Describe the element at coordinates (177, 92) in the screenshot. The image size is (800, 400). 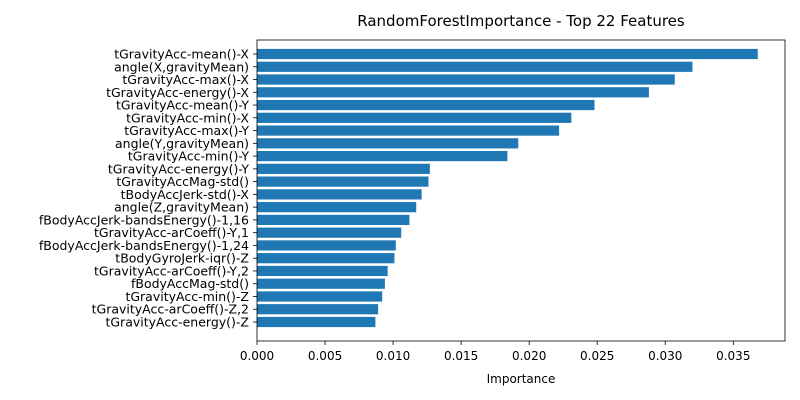
I see `y-tick-label: tGravityAcc-energy()-X` at that location.